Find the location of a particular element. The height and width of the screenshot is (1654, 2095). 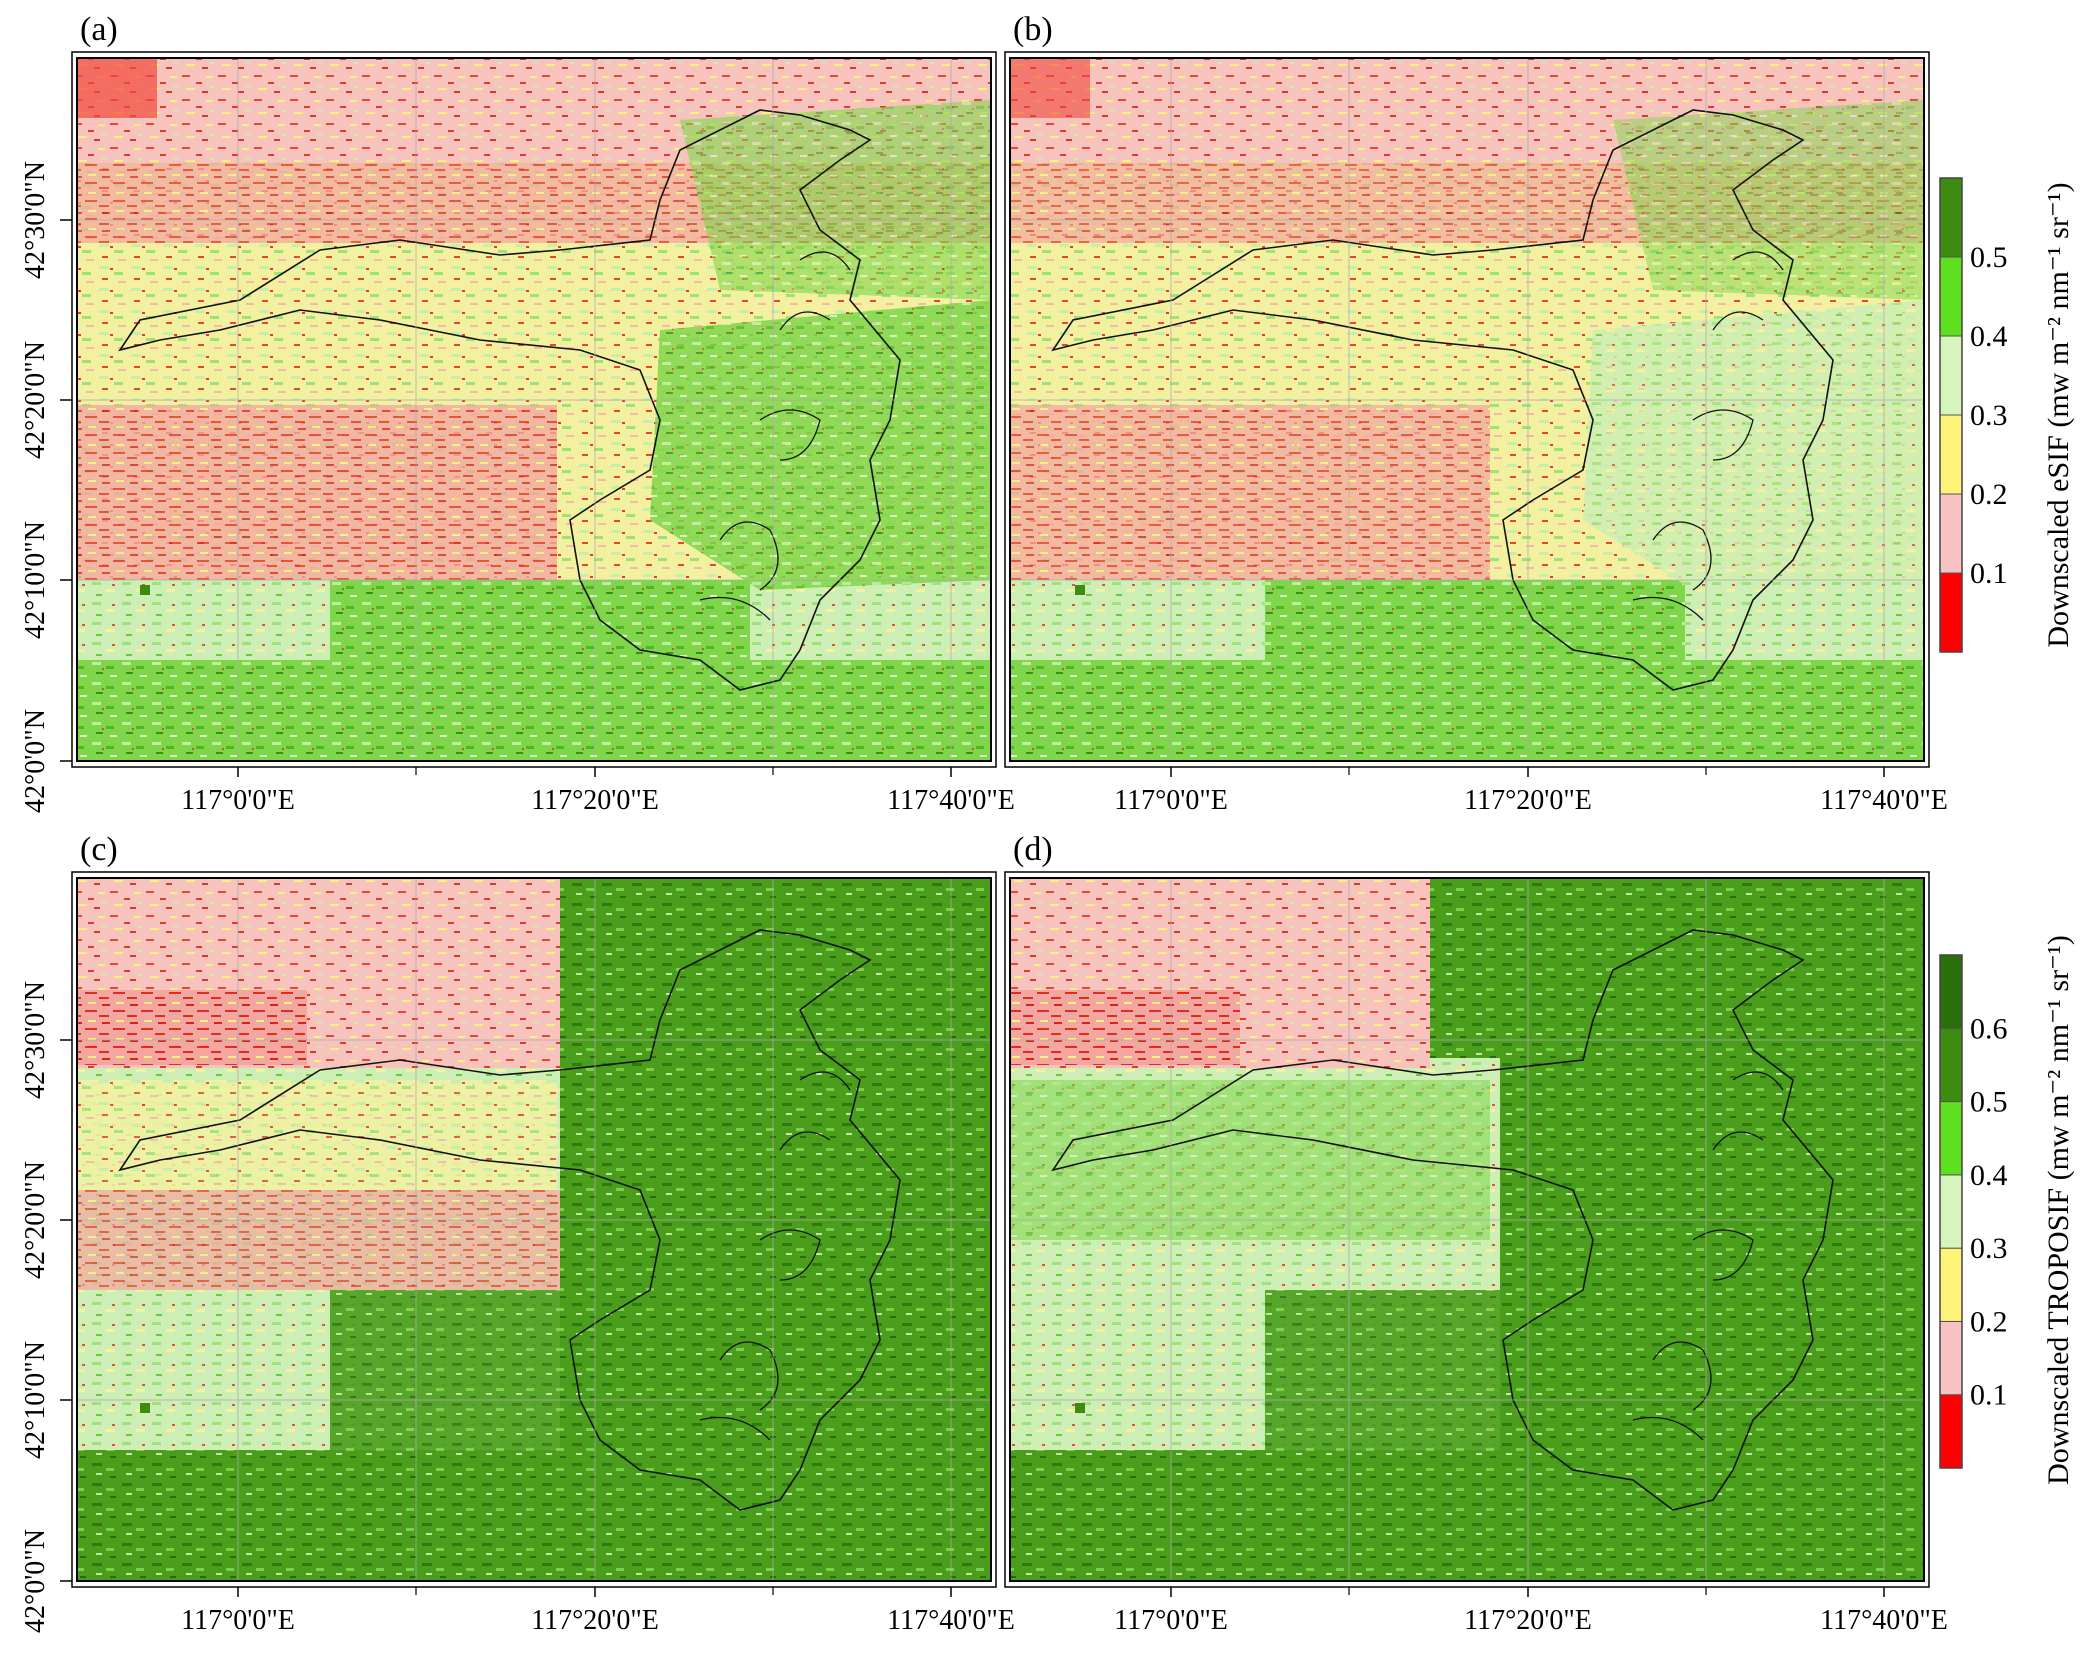

legend-title: Downscaled TROPOSIF (mw m⁻² nm⁻¹ sr⁻¹) is located at coordinates (2058, 1210).